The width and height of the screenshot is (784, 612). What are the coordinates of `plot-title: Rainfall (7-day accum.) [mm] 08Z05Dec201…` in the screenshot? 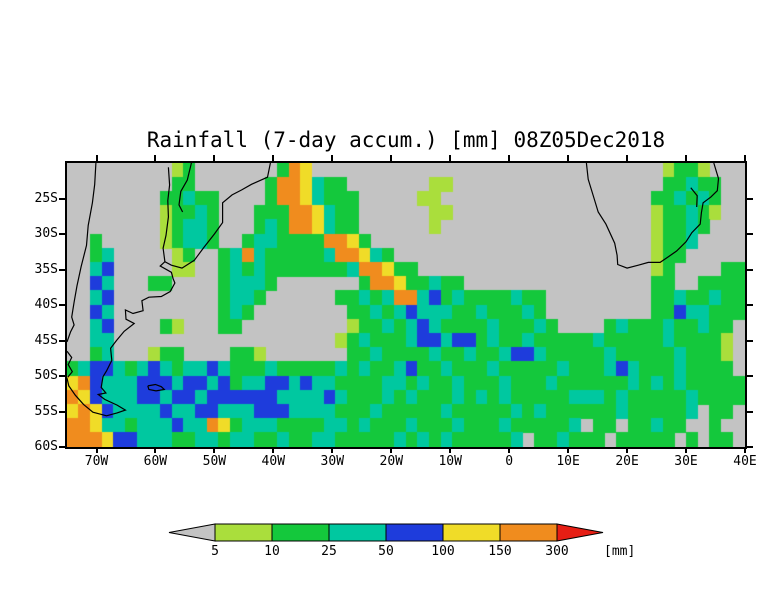 It's located at (406, 140).